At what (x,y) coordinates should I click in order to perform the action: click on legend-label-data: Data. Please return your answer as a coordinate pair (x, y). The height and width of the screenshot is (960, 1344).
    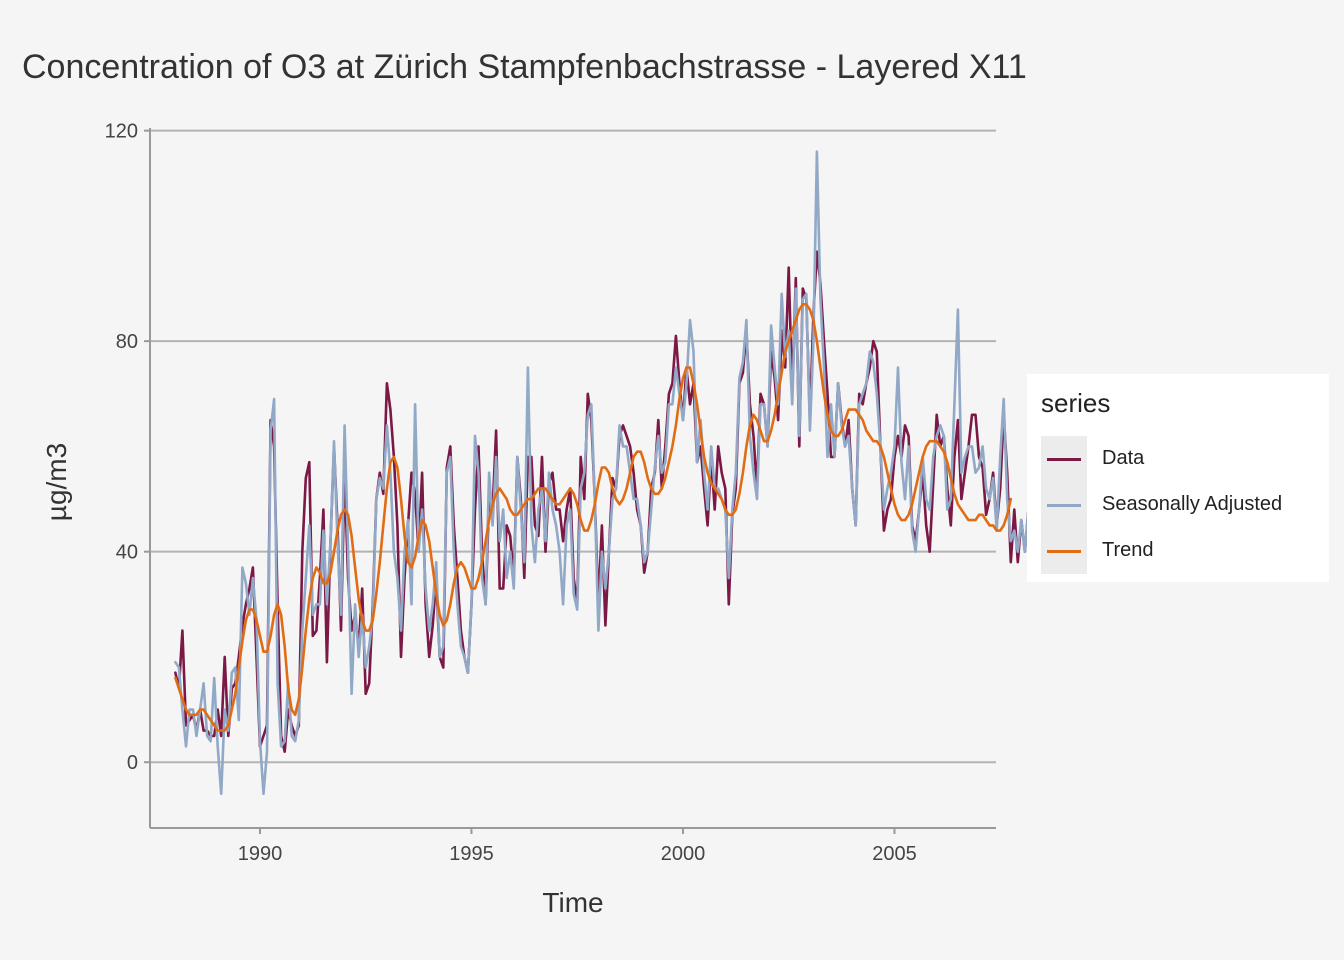
    Looking at the image, I should click on (1123, 458).